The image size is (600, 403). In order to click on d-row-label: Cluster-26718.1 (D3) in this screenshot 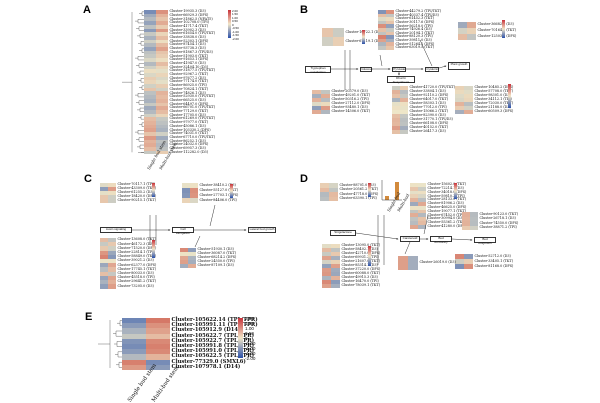, I will do `click(497, 218)`.